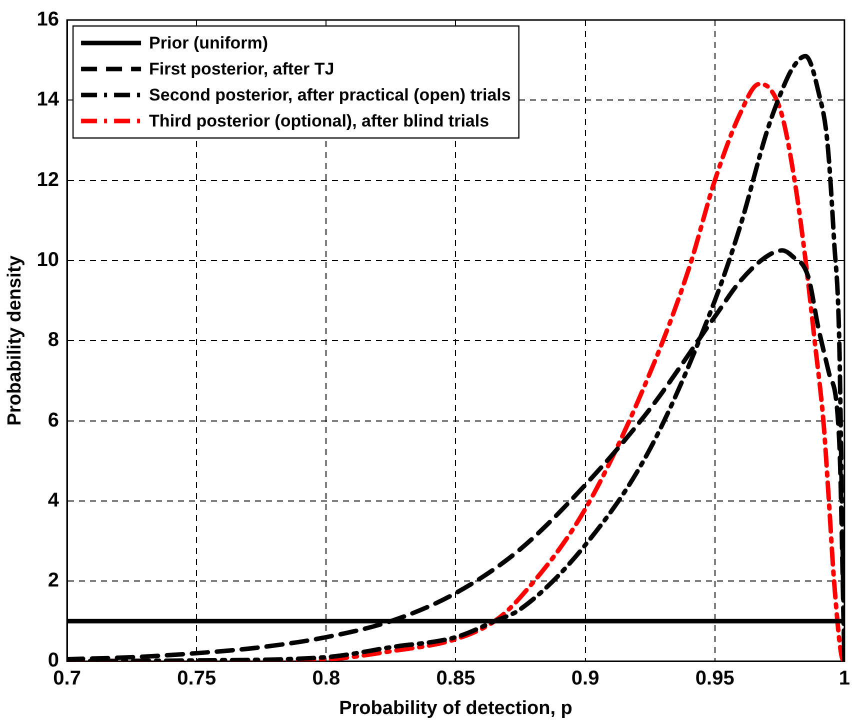  What do you see at coordinates (319, 121) in the screenshot?
I see `legend-label: Third posterior (optional), after blind trials` at bounding box center [319, 121].